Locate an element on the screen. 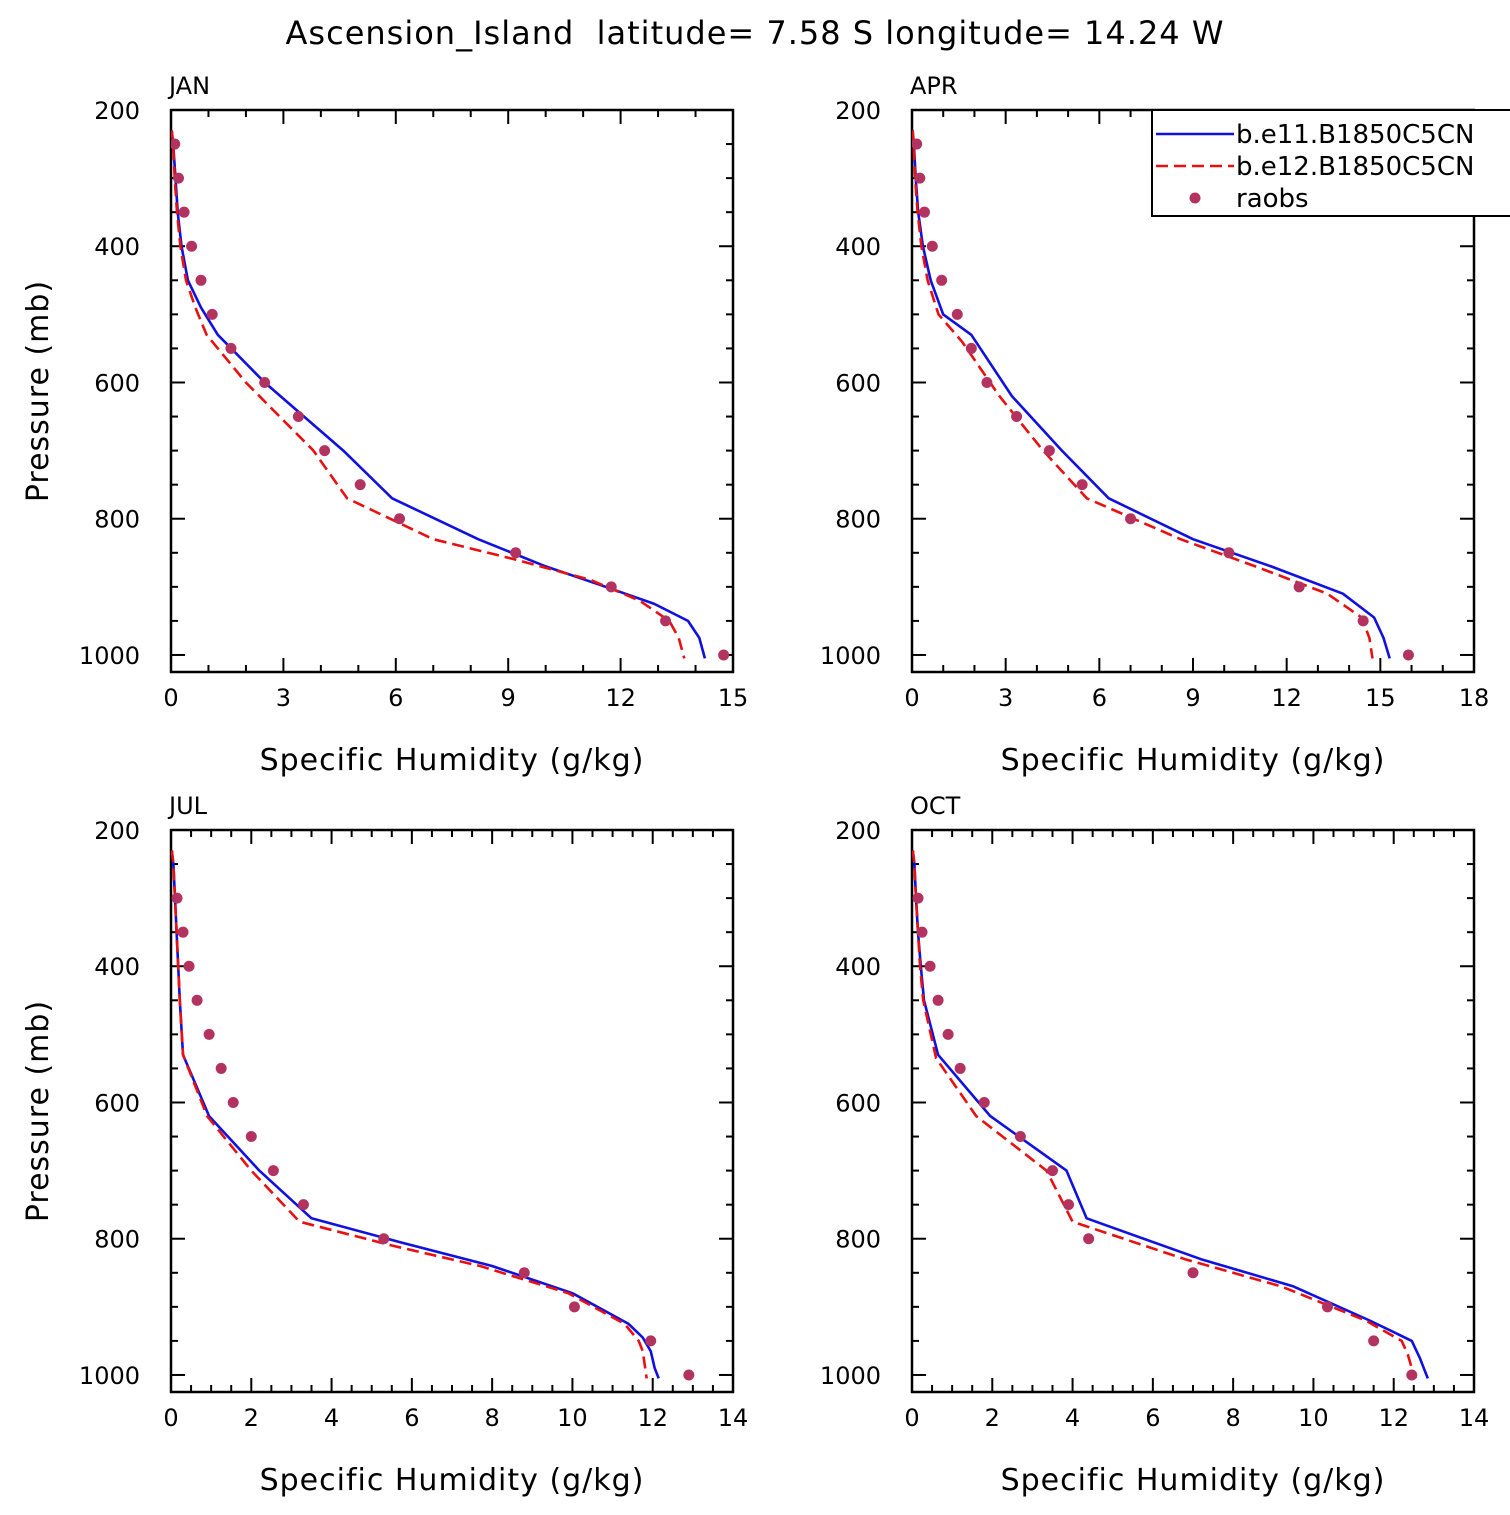  y-axis-label: Pressure (mb) is located at coordinates (38, 1111).